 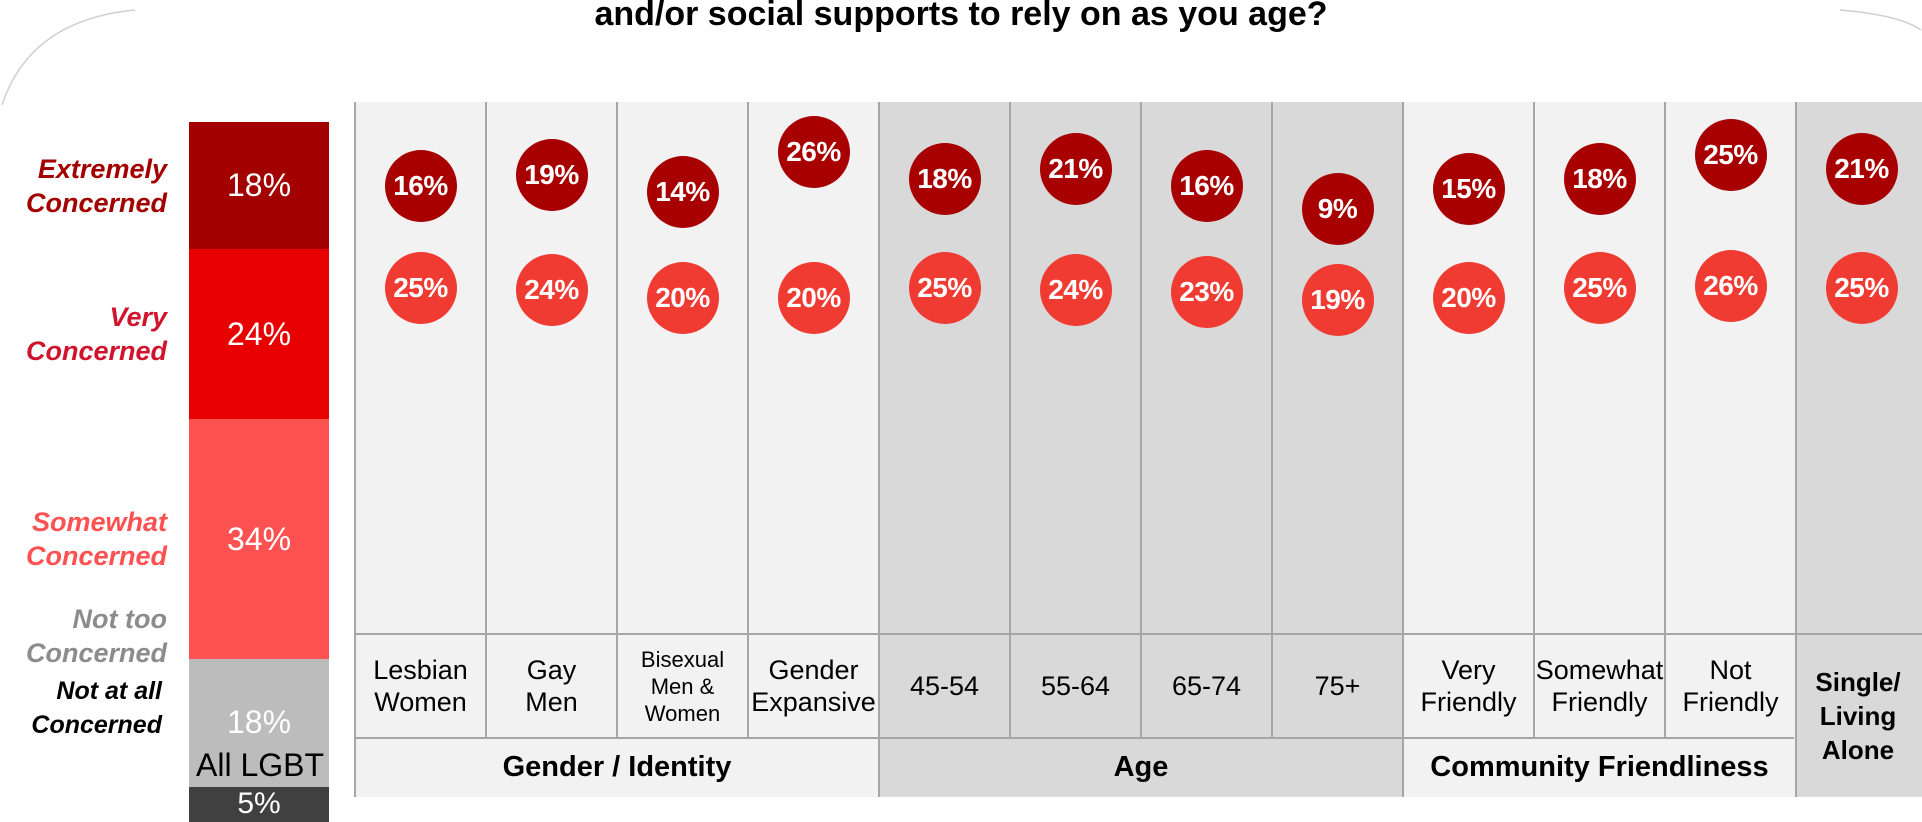 I want to click on column-label-6: 65-74, so click(x=1206, y=686).